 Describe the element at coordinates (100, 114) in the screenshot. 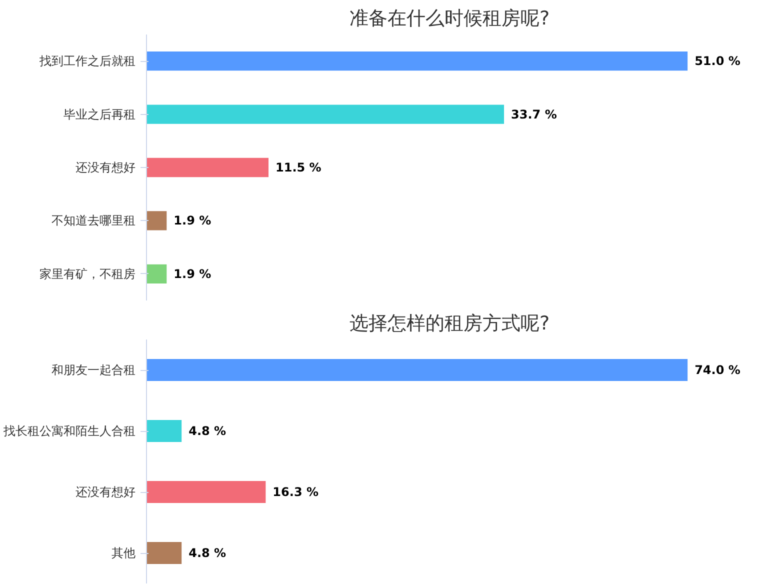

I see `y-tick-label: 毕业之后再租` at that location.